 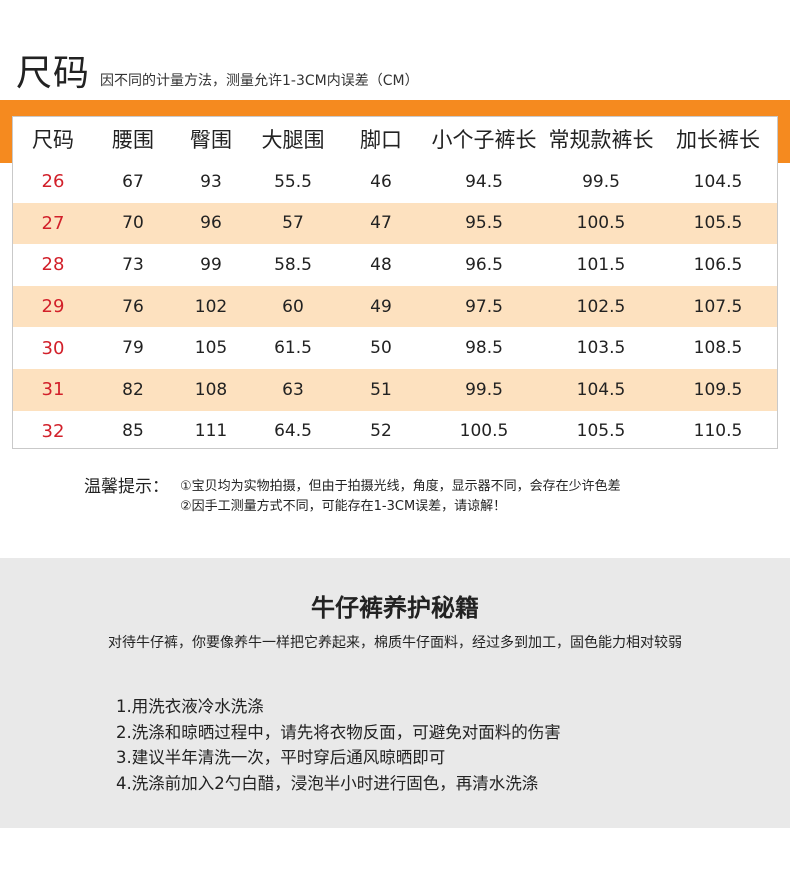 I want to click on header-size: 尺码, so click(x=53, y=140).